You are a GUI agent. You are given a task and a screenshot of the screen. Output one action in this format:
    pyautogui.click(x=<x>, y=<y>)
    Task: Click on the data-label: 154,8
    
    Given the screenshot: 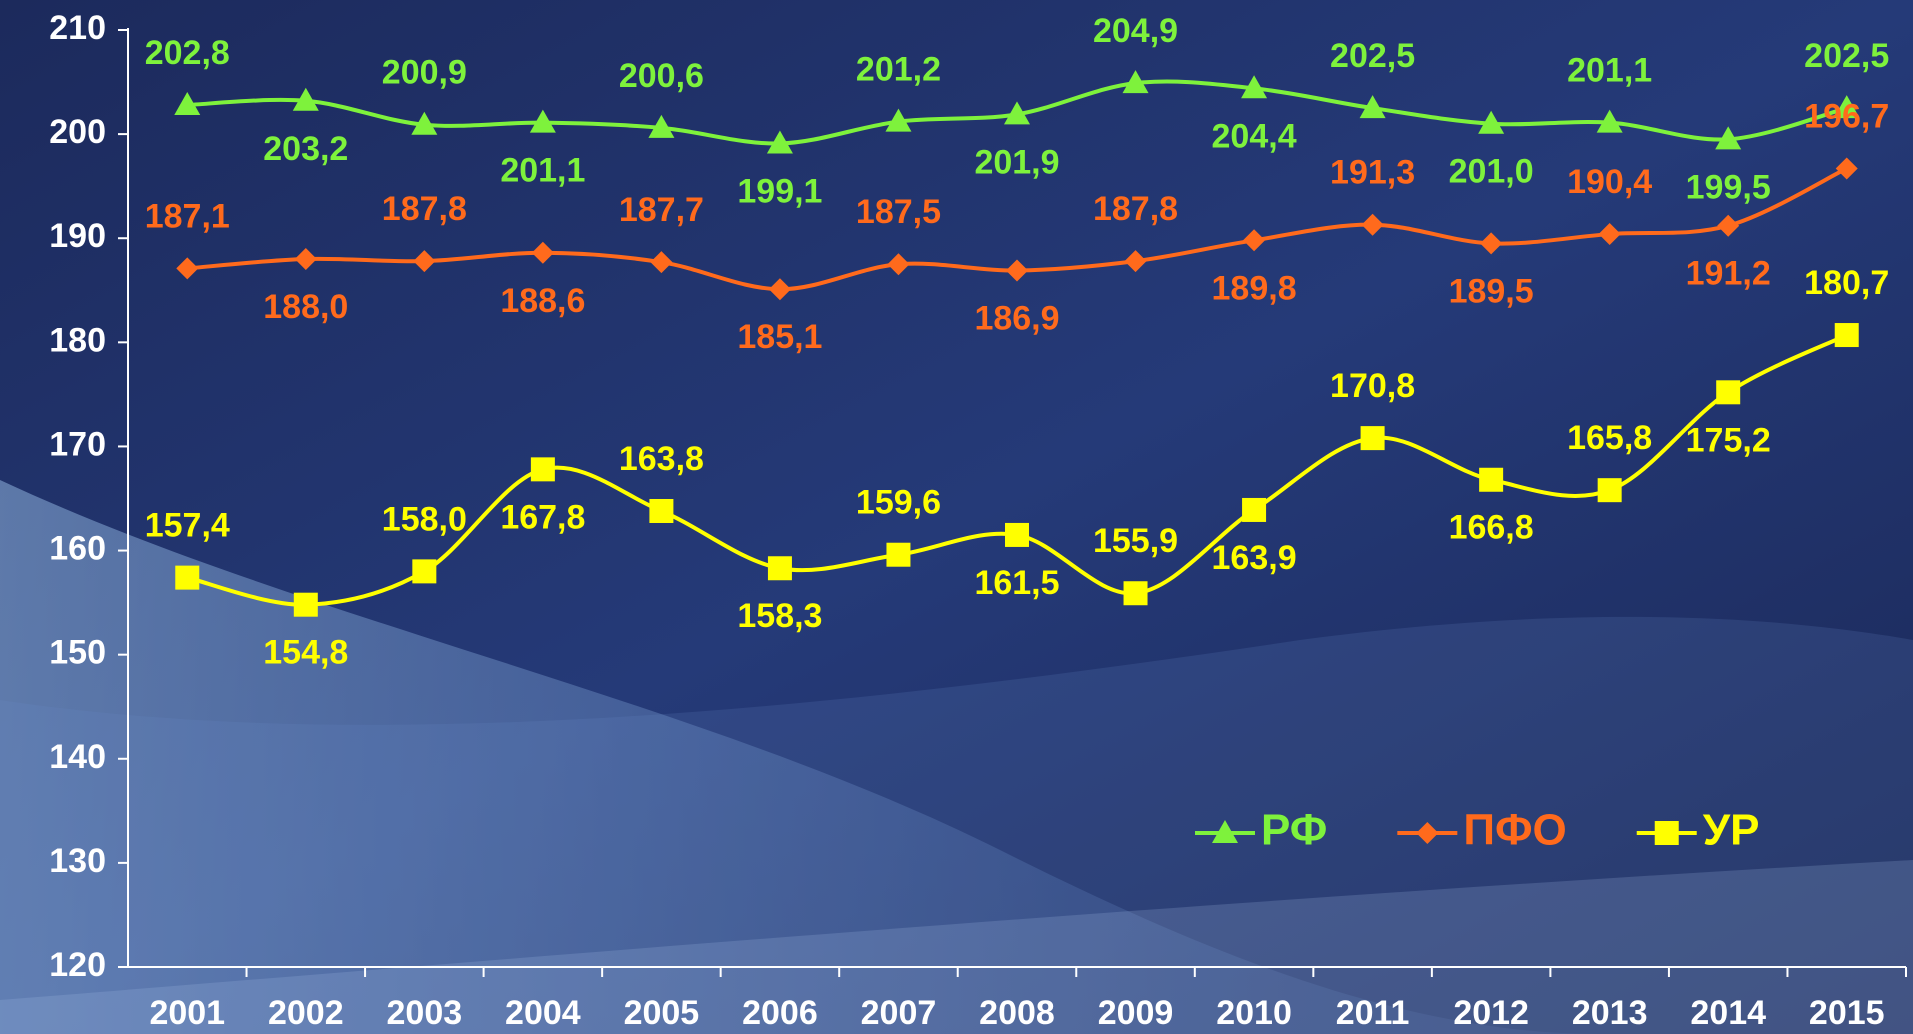 What is the action you would take?
    pyautogui.click(x=305, y=653)
    